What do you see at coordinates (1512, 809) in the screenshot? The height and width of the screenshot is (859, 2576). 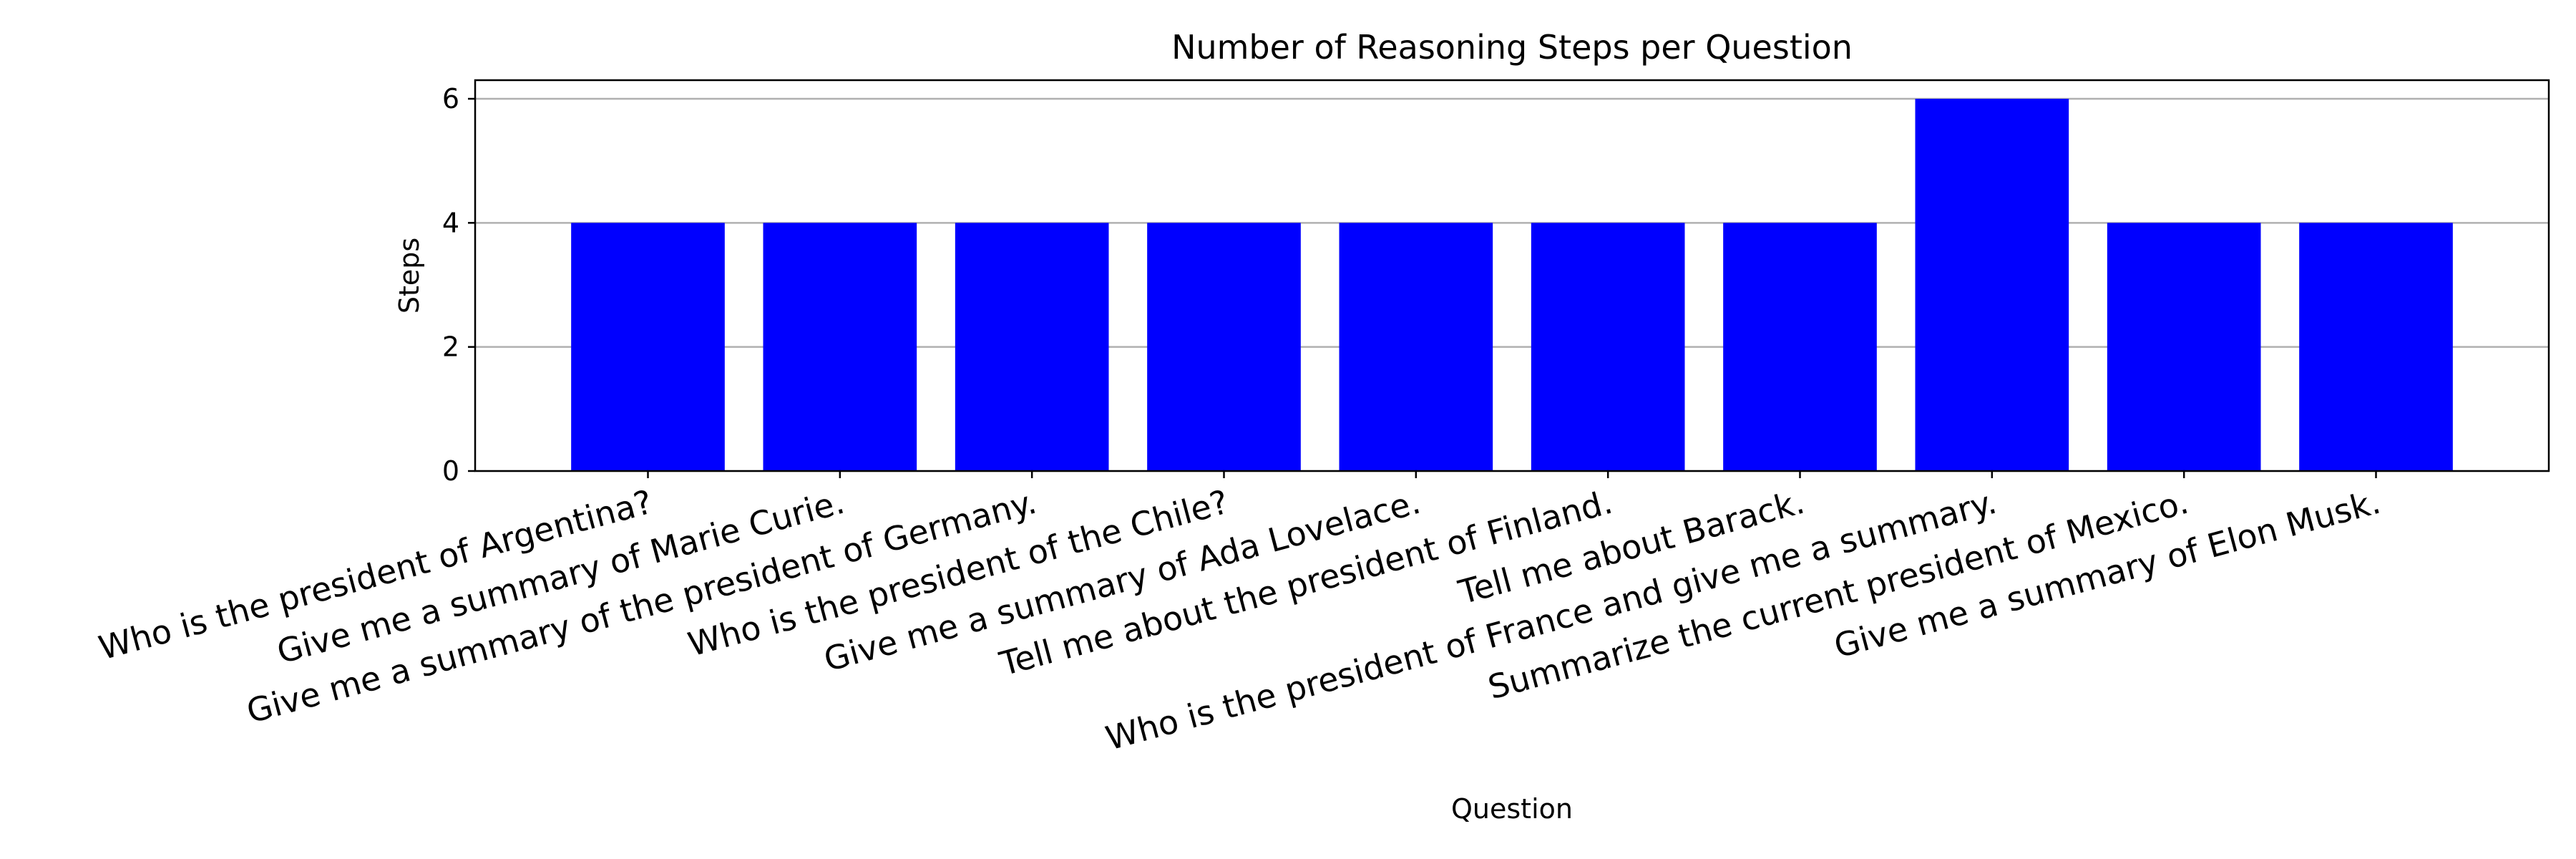 I see `x-axis-label: Question` at bounding box center [1512, 809].